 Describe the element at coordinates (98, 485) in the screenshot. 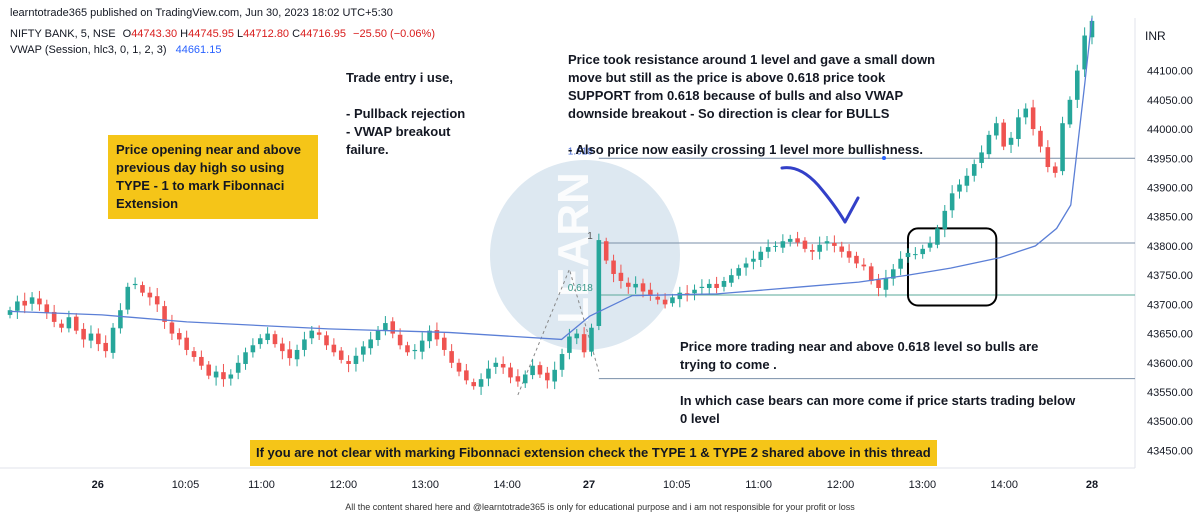

I see `time-tick-label: 26` at that location.